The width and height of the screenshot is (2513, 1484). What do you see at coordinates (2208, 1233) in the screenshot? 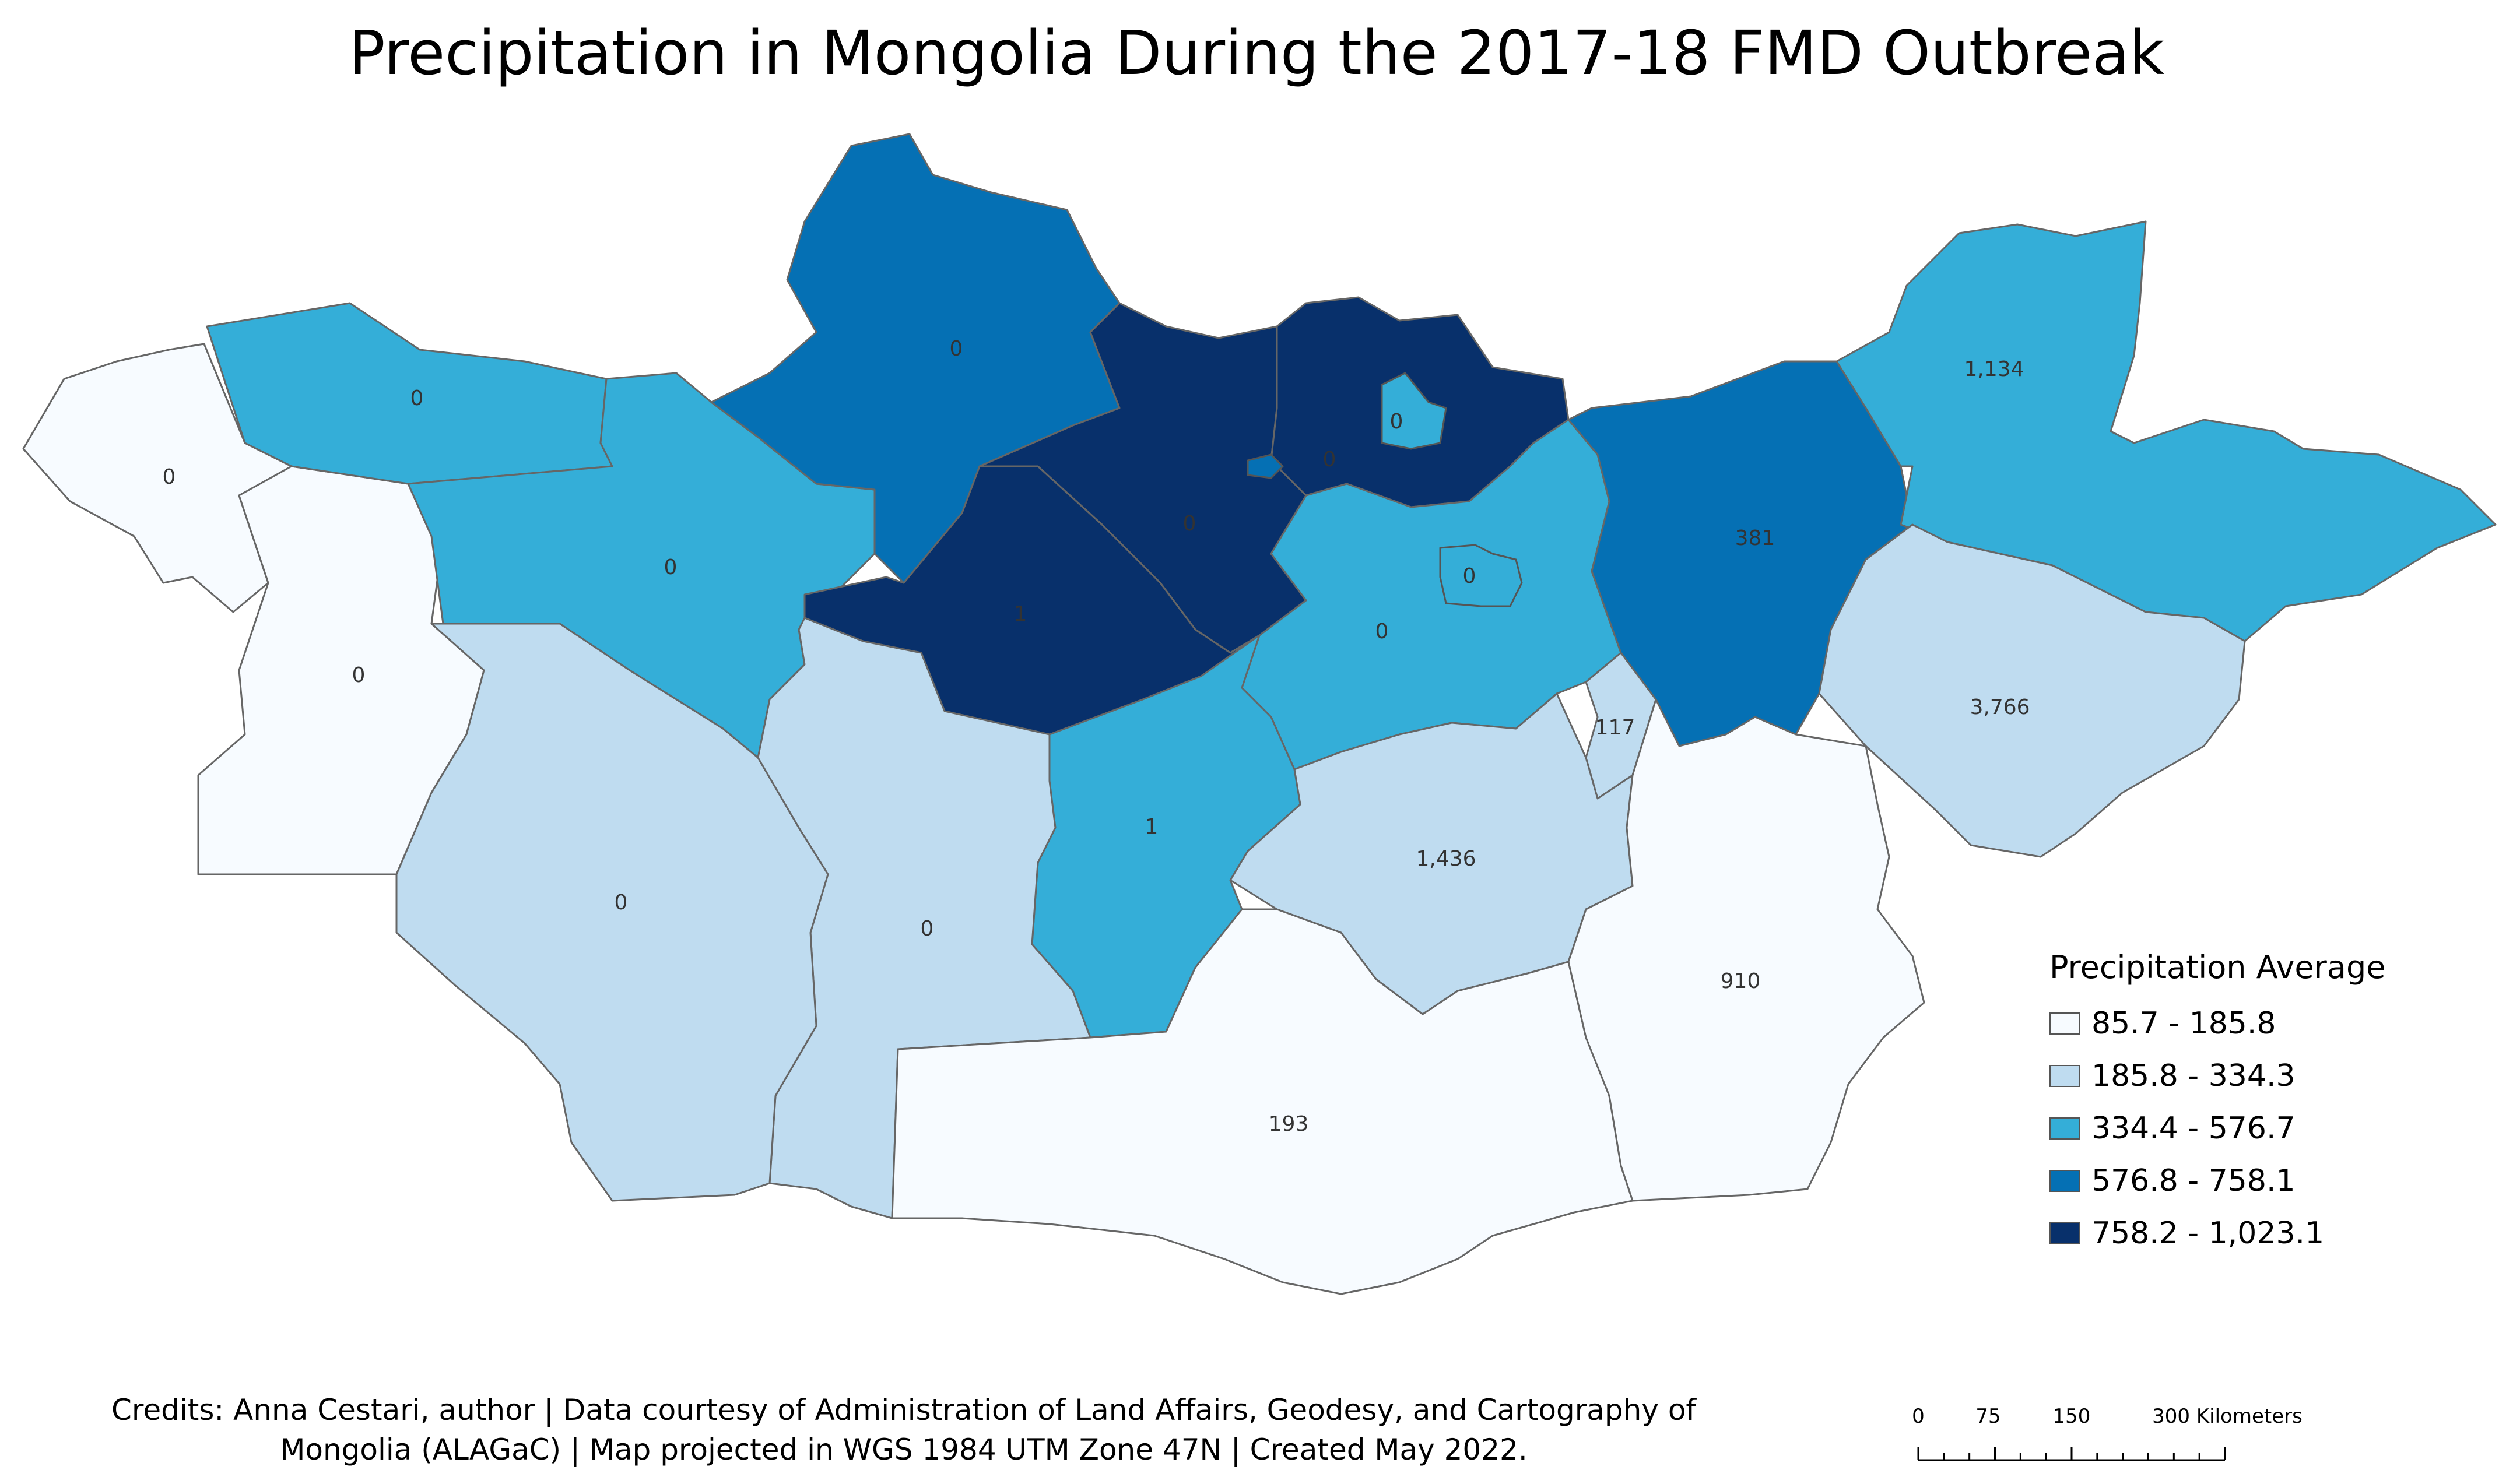
I see `legend-label: 758.2 - 1,023.1` at bounding box center [2208, 1233].